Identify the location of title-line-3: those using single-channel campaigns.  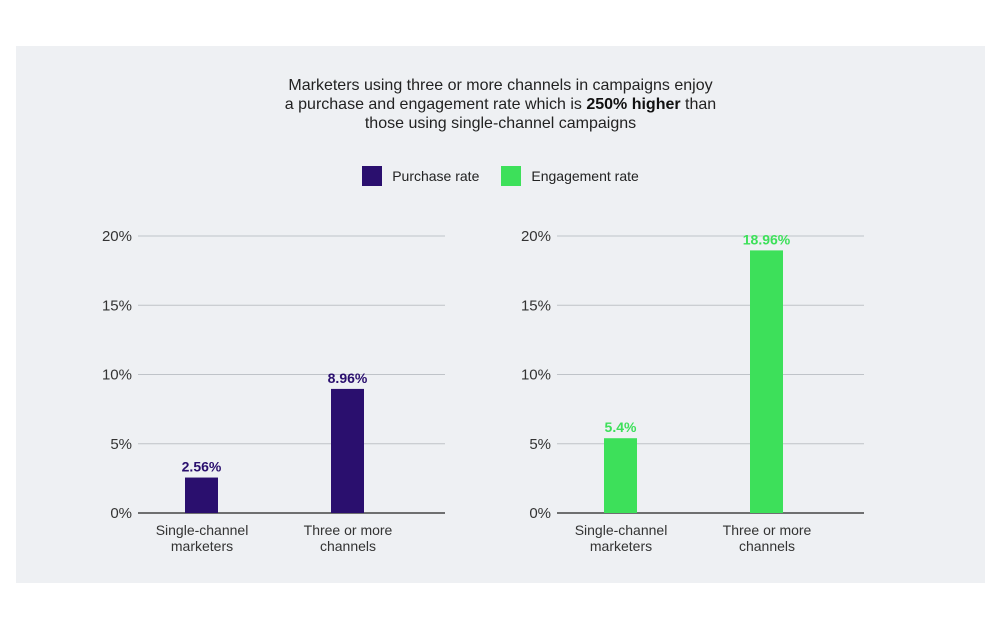
(500, 123).